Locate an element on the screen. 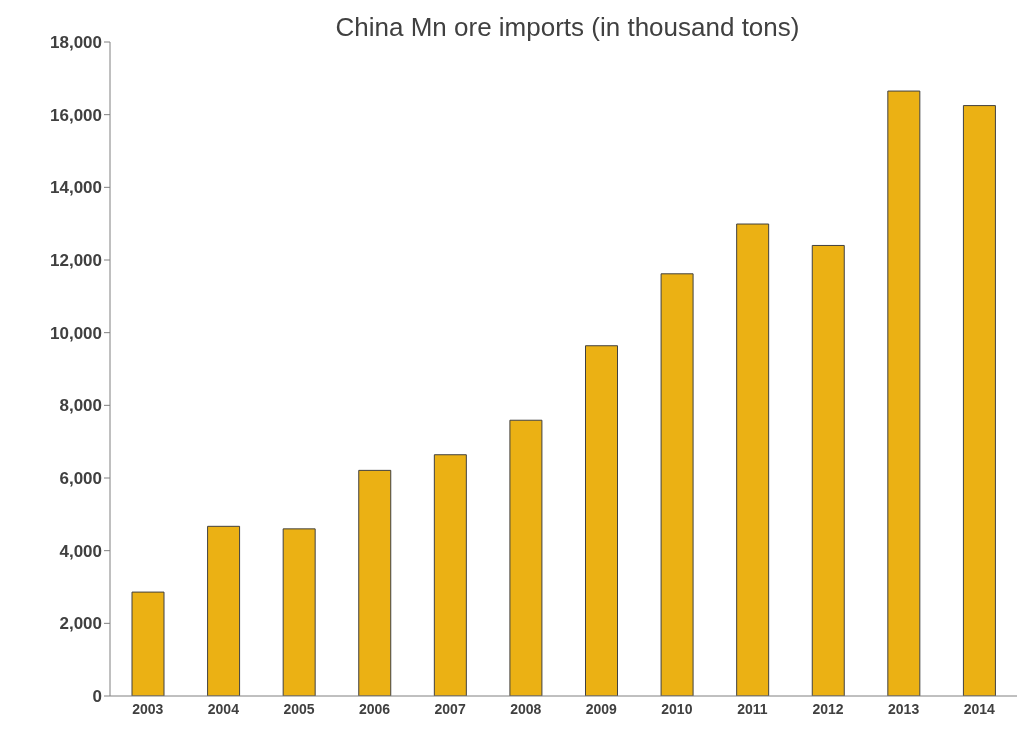  x-tick-label: 2004 is located at coordinates (223, 708).